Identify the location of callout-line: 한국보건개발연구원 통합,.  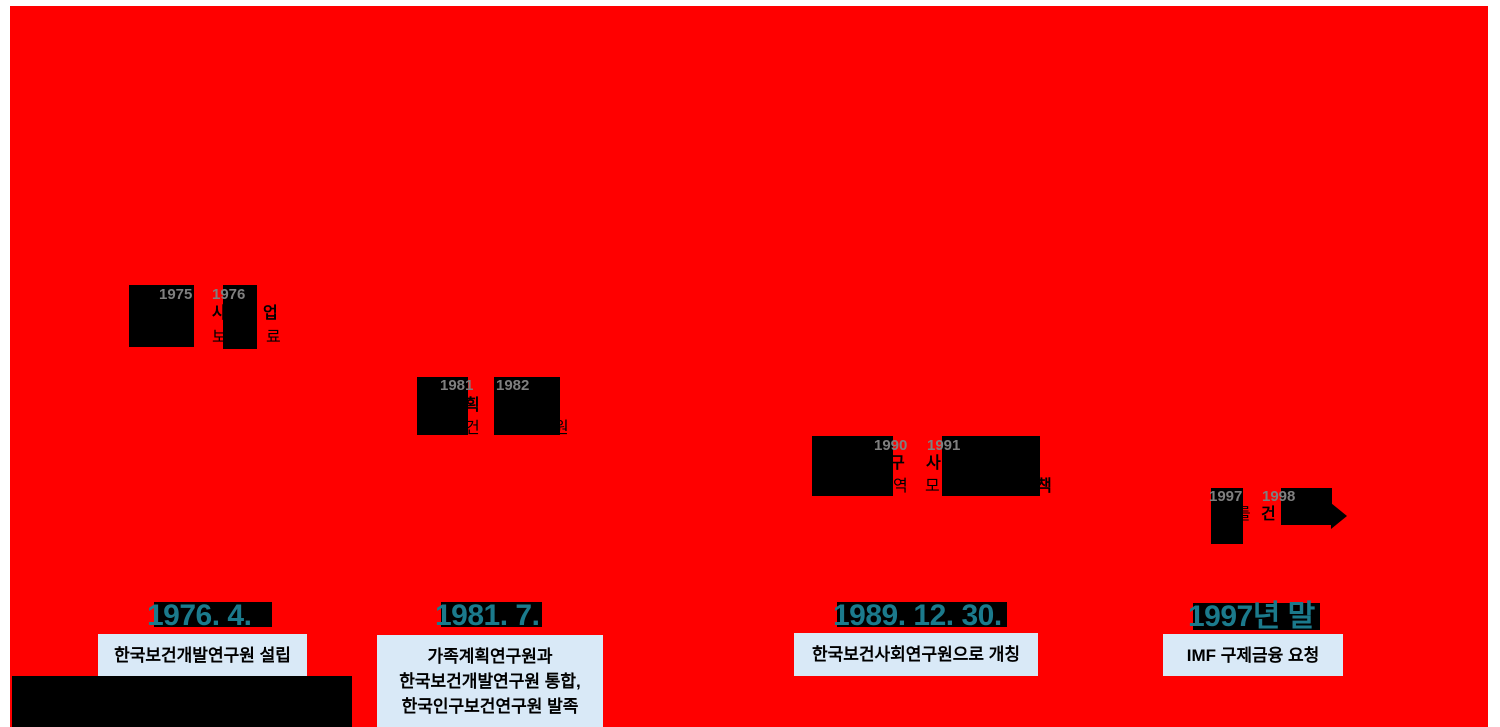
(490, 681).